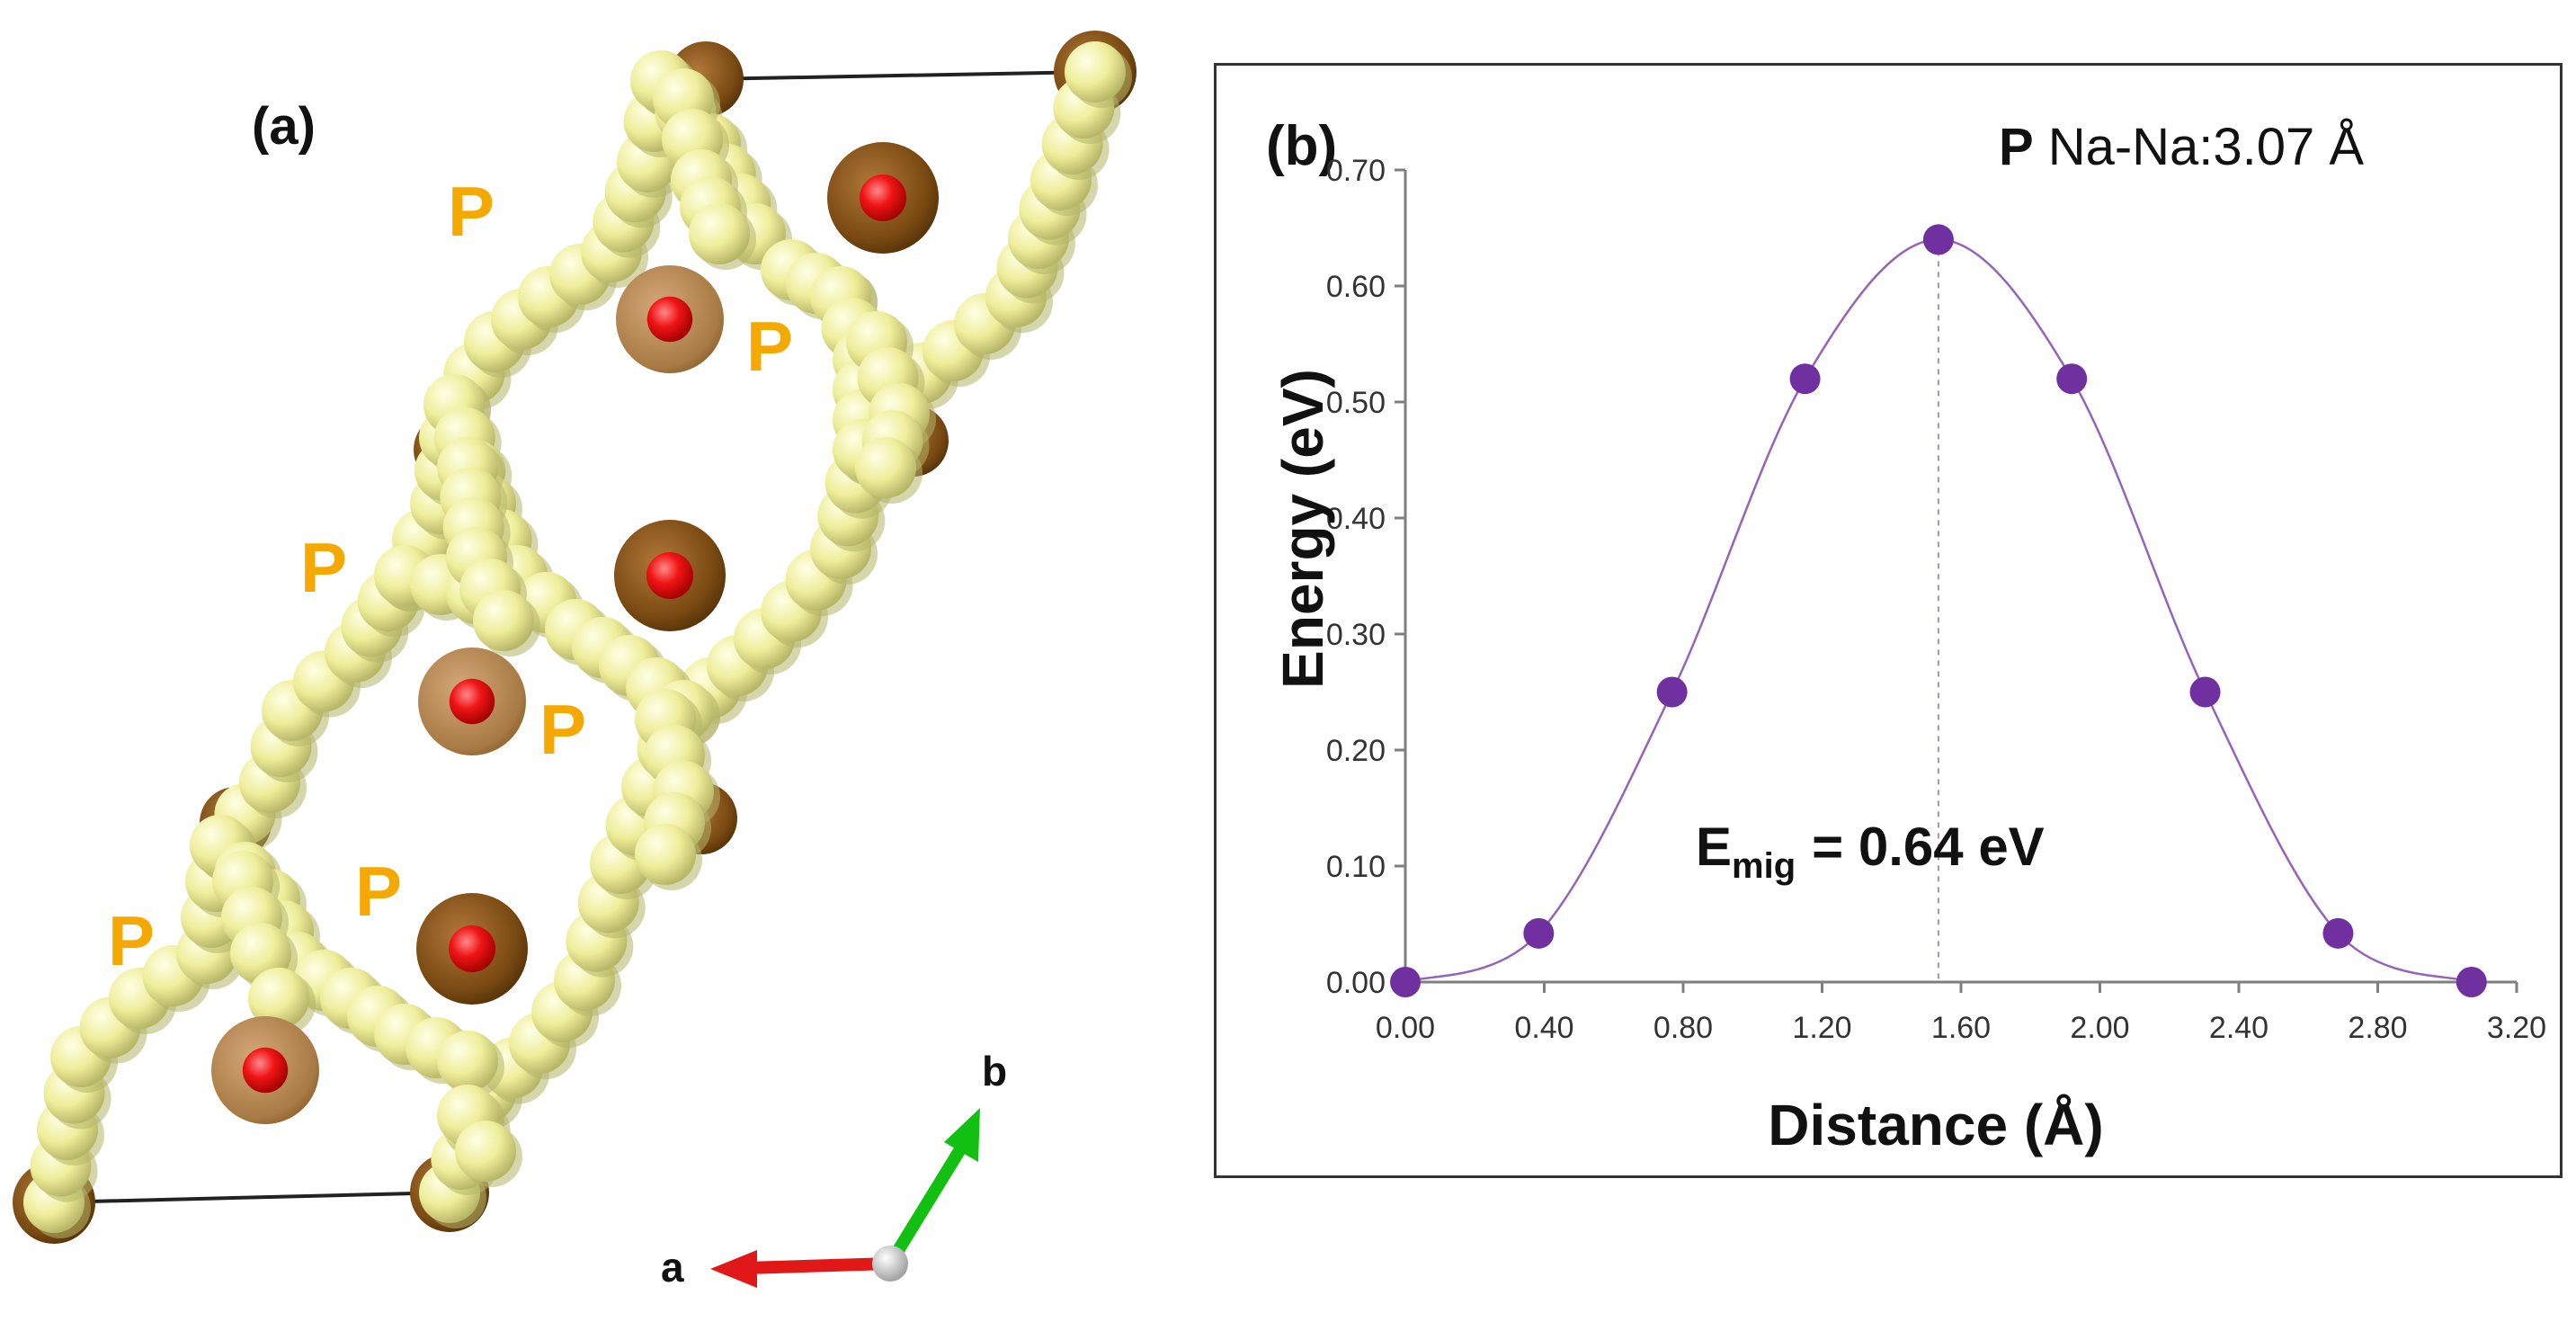 Image resolution: width=2576 pixels, height=1322 pixels. Describe the element at coordinates (1356, 171) in the screenshot. I see `y-tick-label: 0.70` at that location.